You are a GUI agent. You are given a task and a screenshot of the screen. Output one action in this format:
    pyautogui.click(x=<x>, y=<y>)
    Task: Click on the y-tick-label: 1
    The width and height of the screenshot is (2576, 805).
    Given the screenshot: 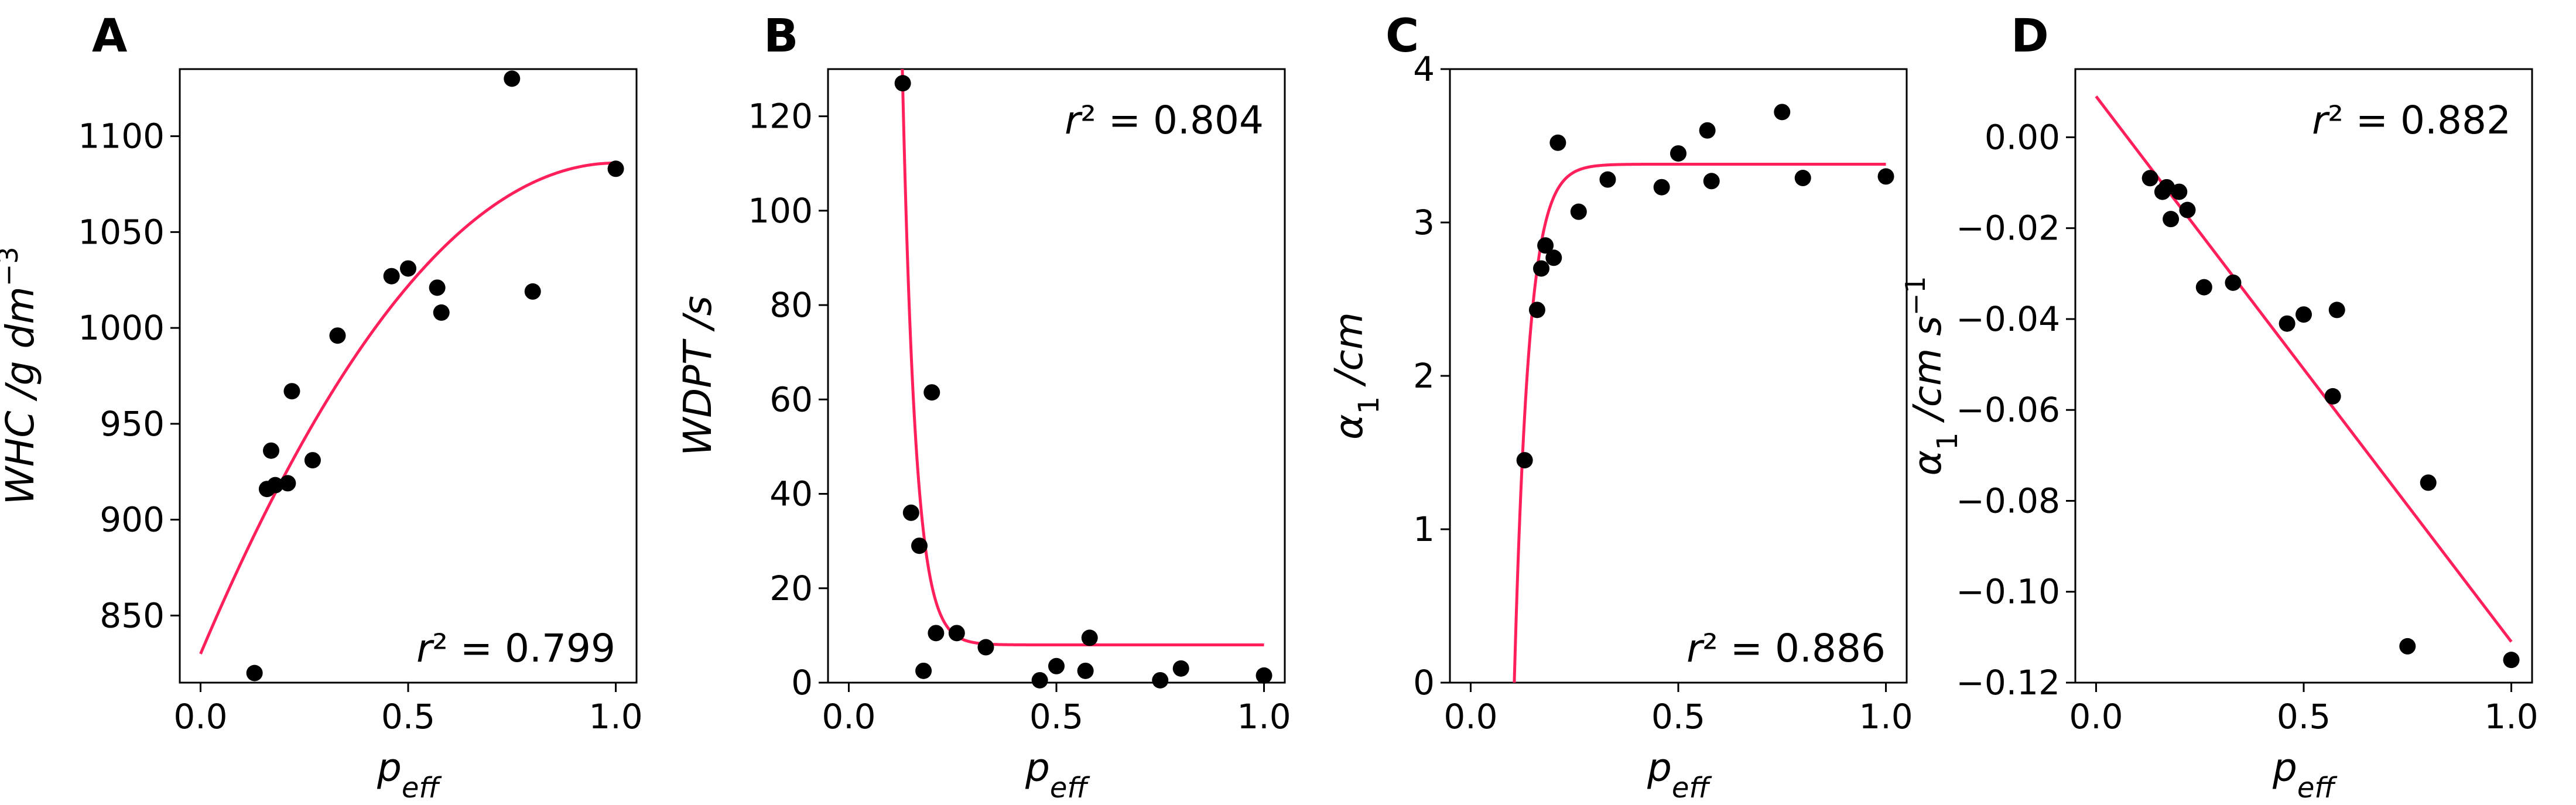 What is the action you would take?
    pyautogui.click(x=1424, y=529)
    